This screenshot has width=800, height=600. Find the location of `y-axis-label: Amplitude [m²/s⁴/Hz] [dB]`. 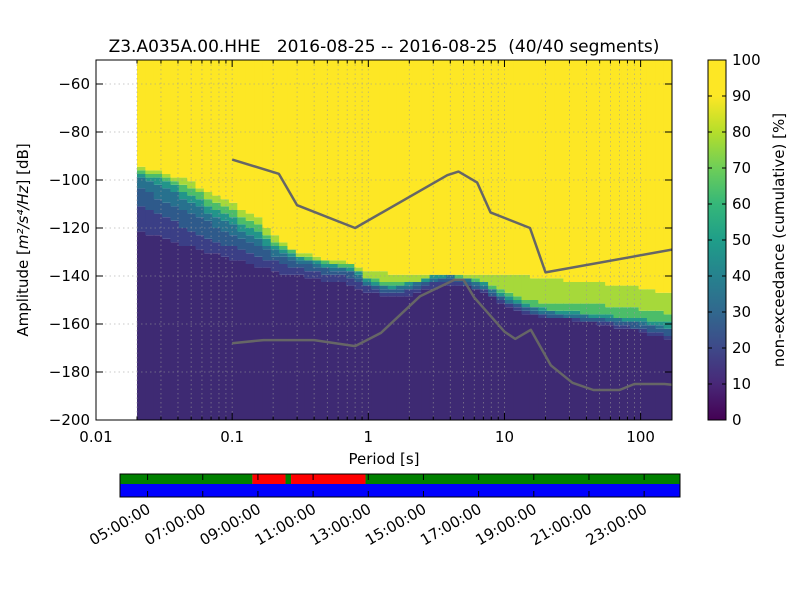

y-axis-label: Amplitude [m²/s⁴/Hz] [dB] is located at coordinates (23, 239).